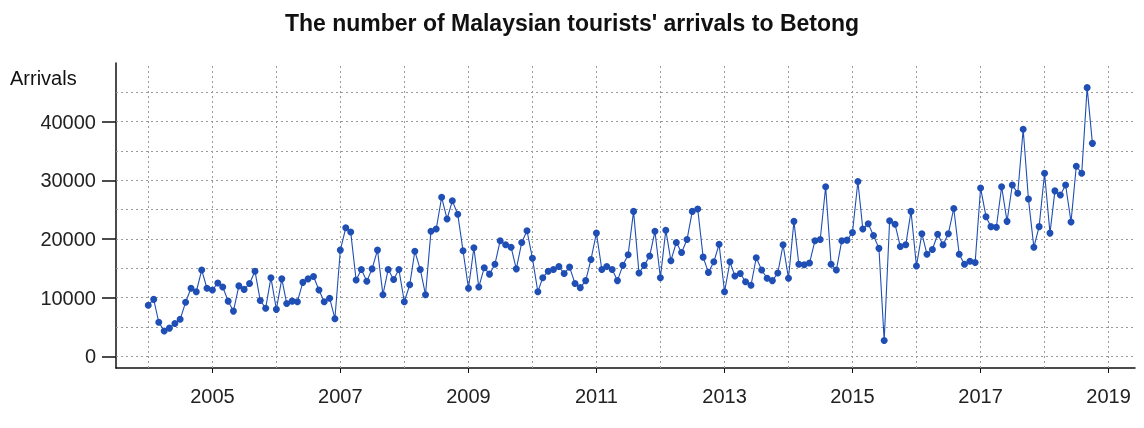 This screenshot has width=1144, height=428. I want to click on x-tick-label: 2017, so click(980, 396).